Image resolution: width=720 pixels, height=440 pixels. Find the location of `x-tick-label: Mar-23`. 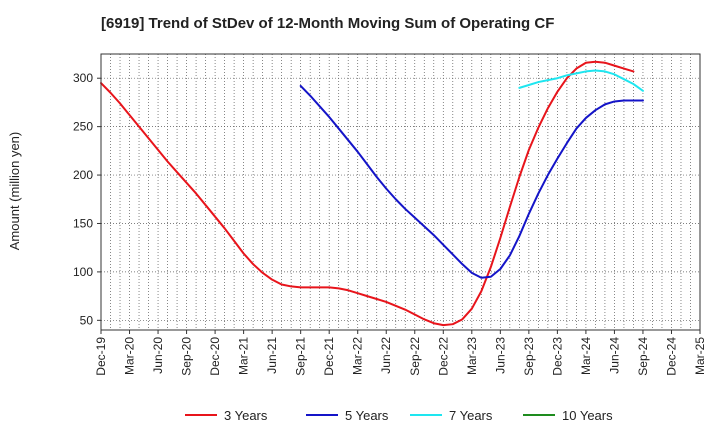

x-tick-label: Mar-23 is located at coordinates (472, 356).